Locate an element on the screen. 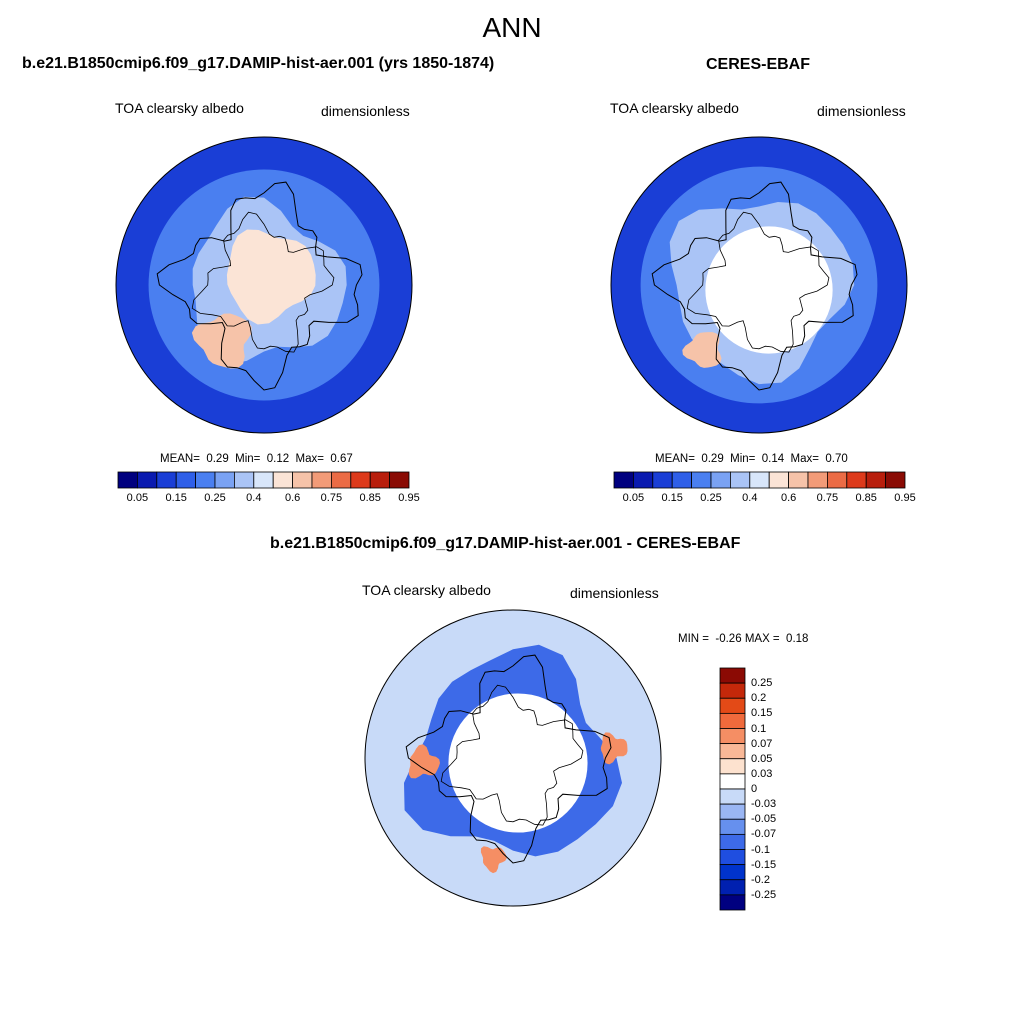  panel-obs-units: dimensionless is located at coordinates (861, 111).